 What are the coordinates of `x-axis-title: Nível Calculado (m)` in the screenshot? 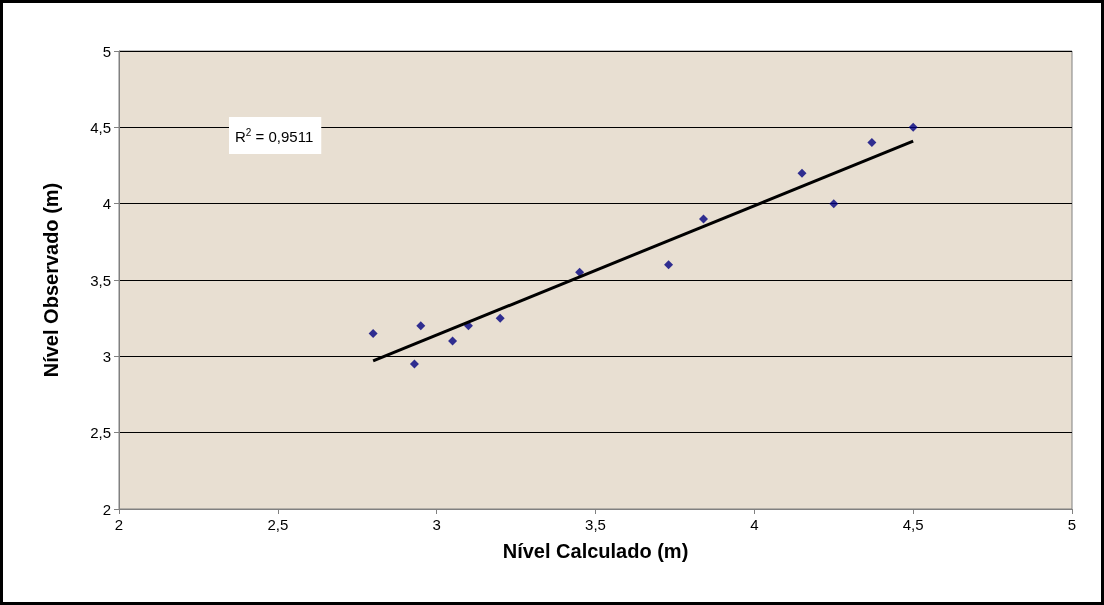 It's located at (595, 551).